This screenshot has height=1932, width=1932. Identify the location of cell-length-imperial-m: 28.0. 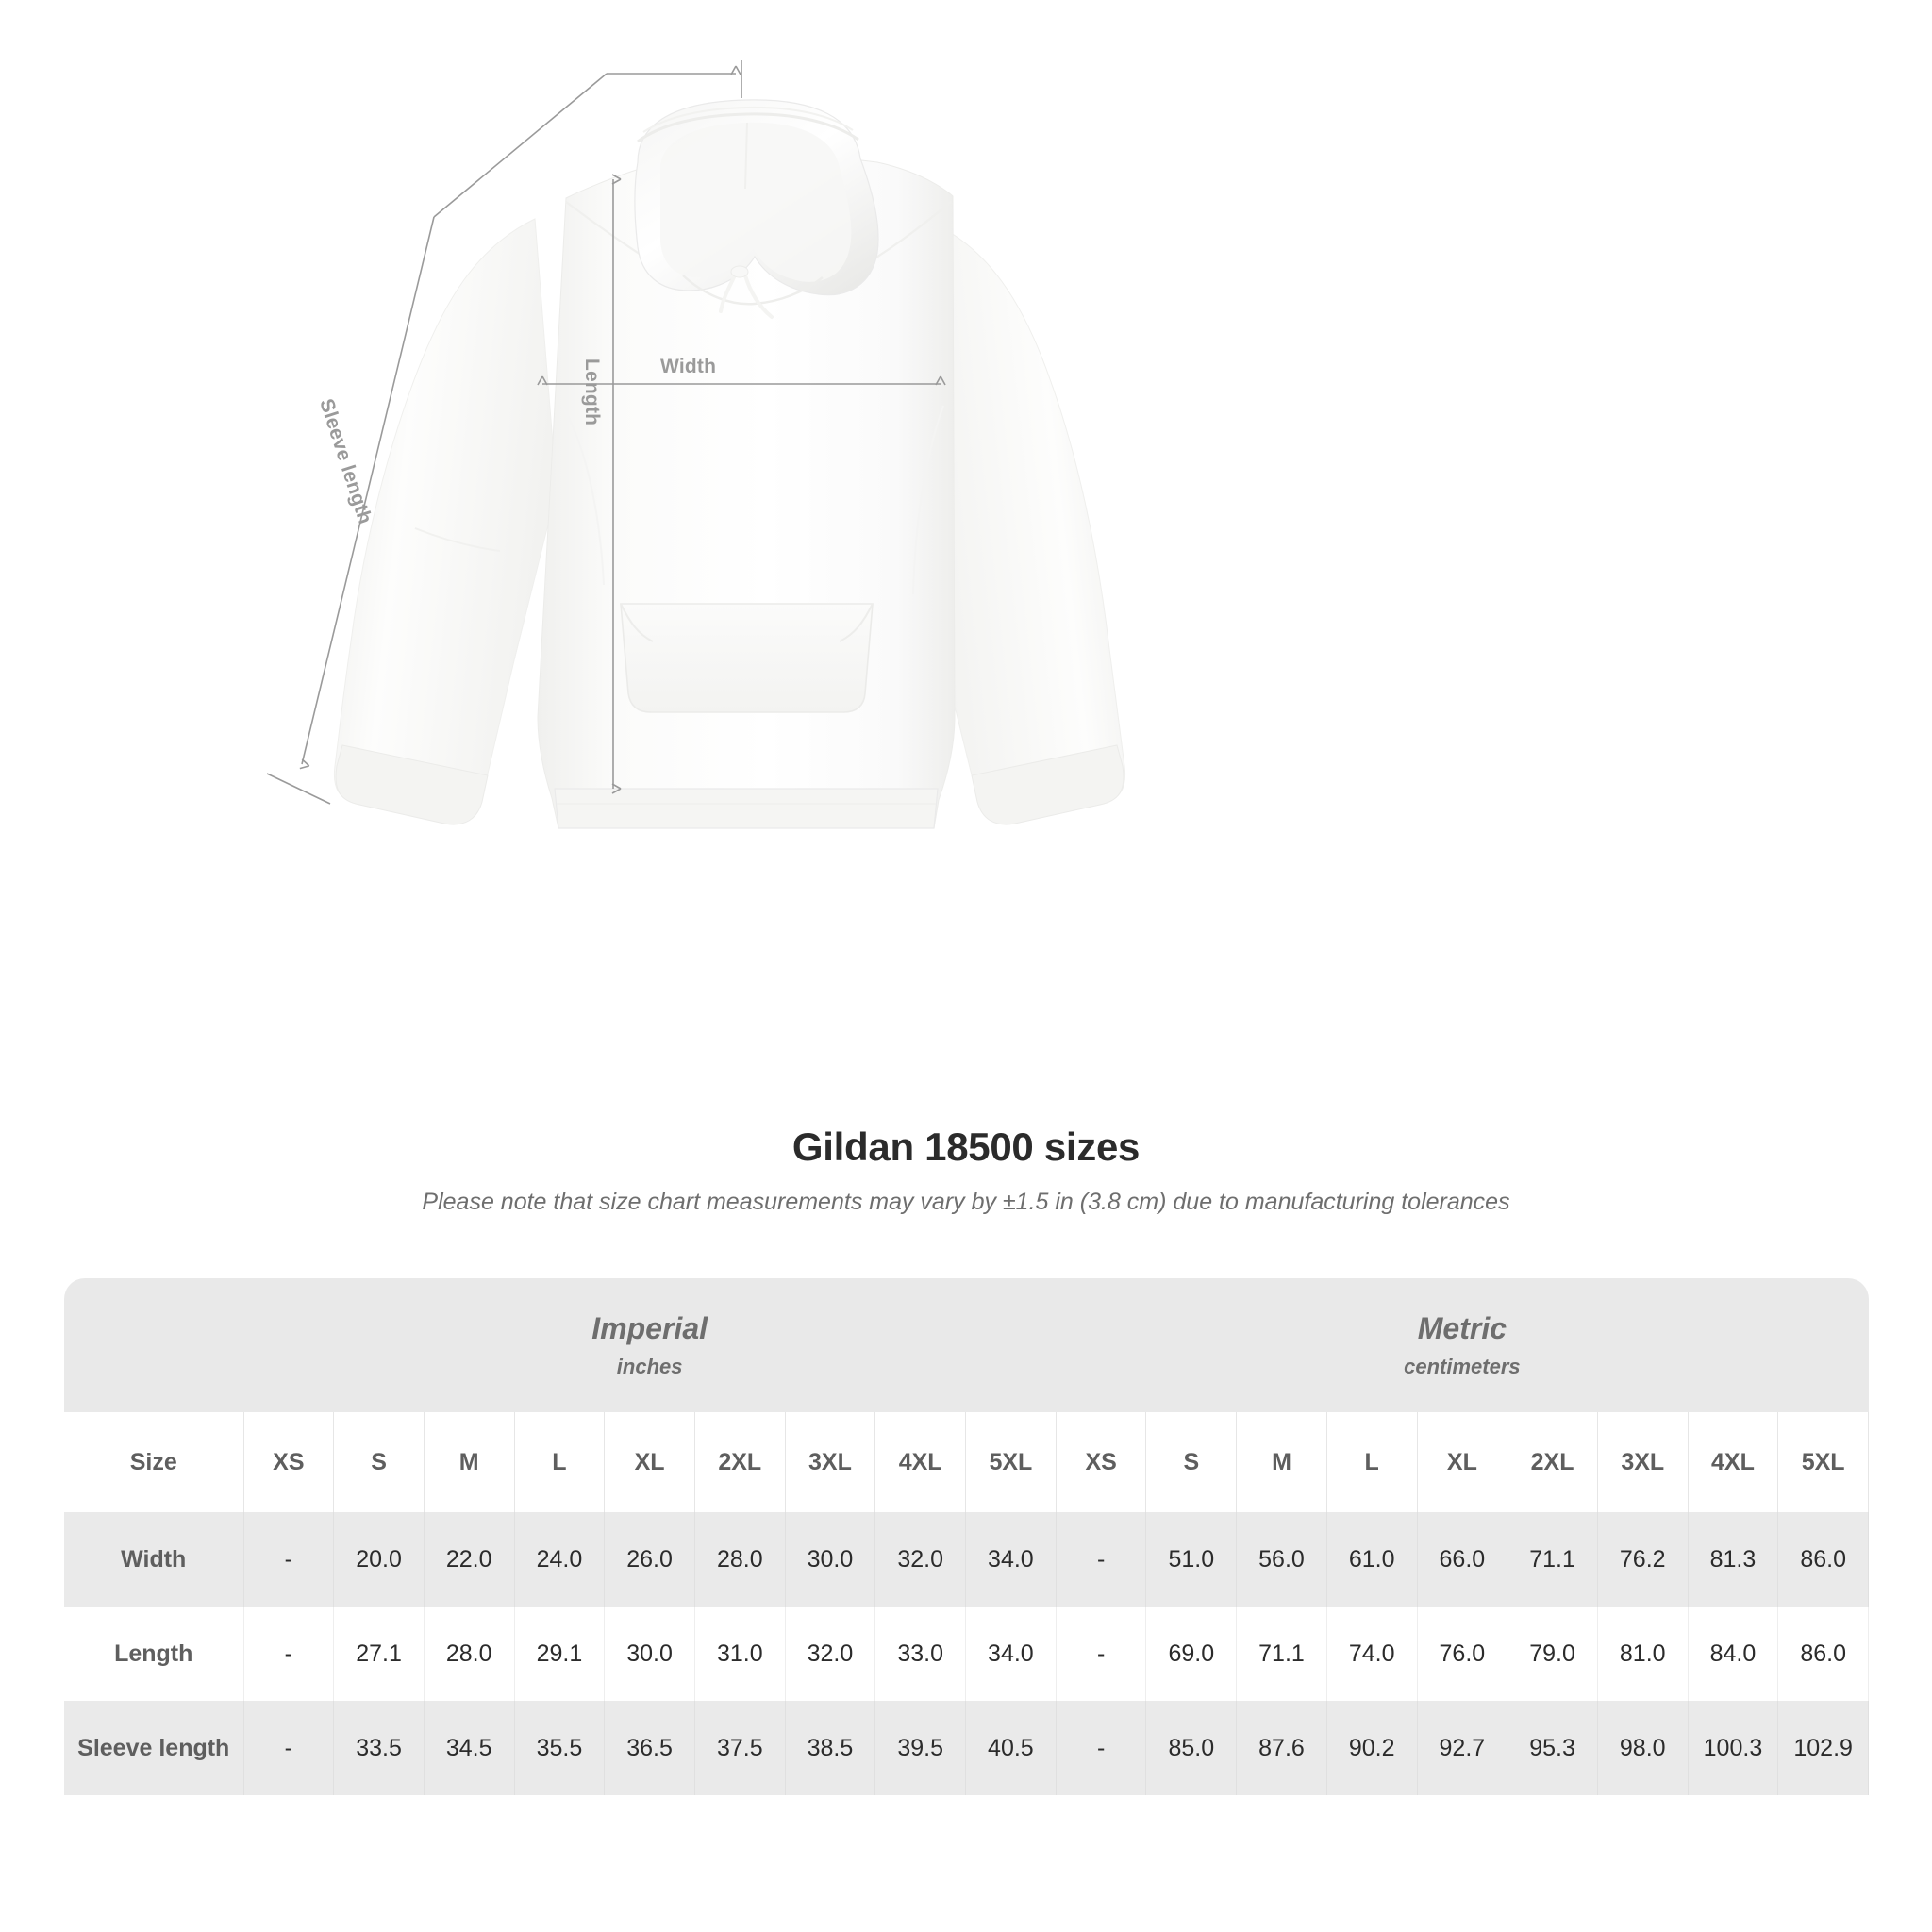
(470, 1654).